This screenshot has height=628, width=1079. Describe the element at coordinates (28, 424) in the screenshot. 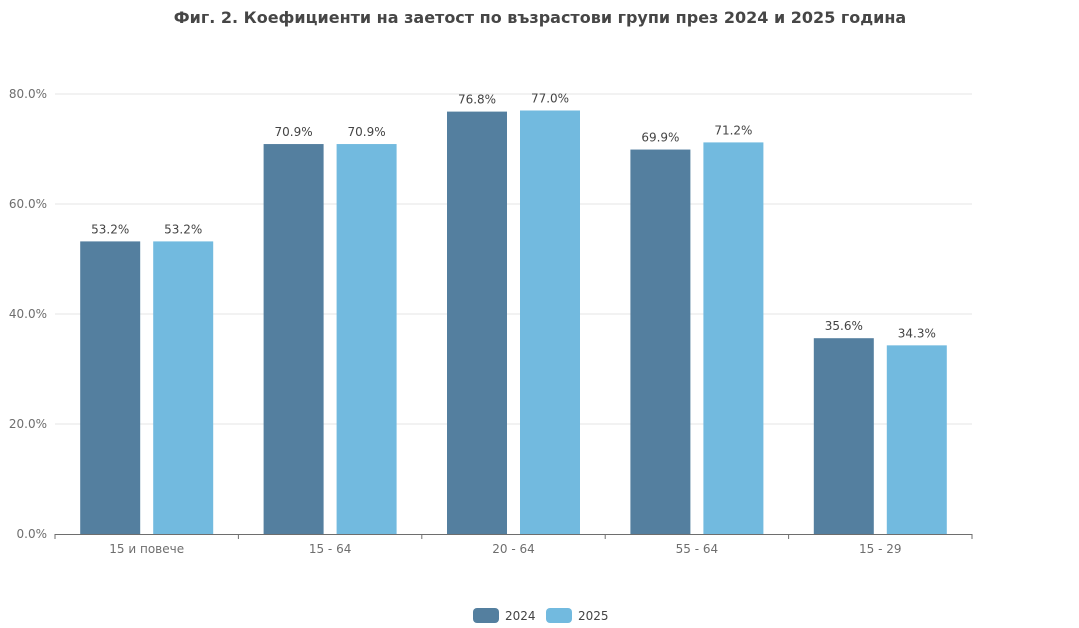

I see `y-tick-label: 20.0%` at that location.